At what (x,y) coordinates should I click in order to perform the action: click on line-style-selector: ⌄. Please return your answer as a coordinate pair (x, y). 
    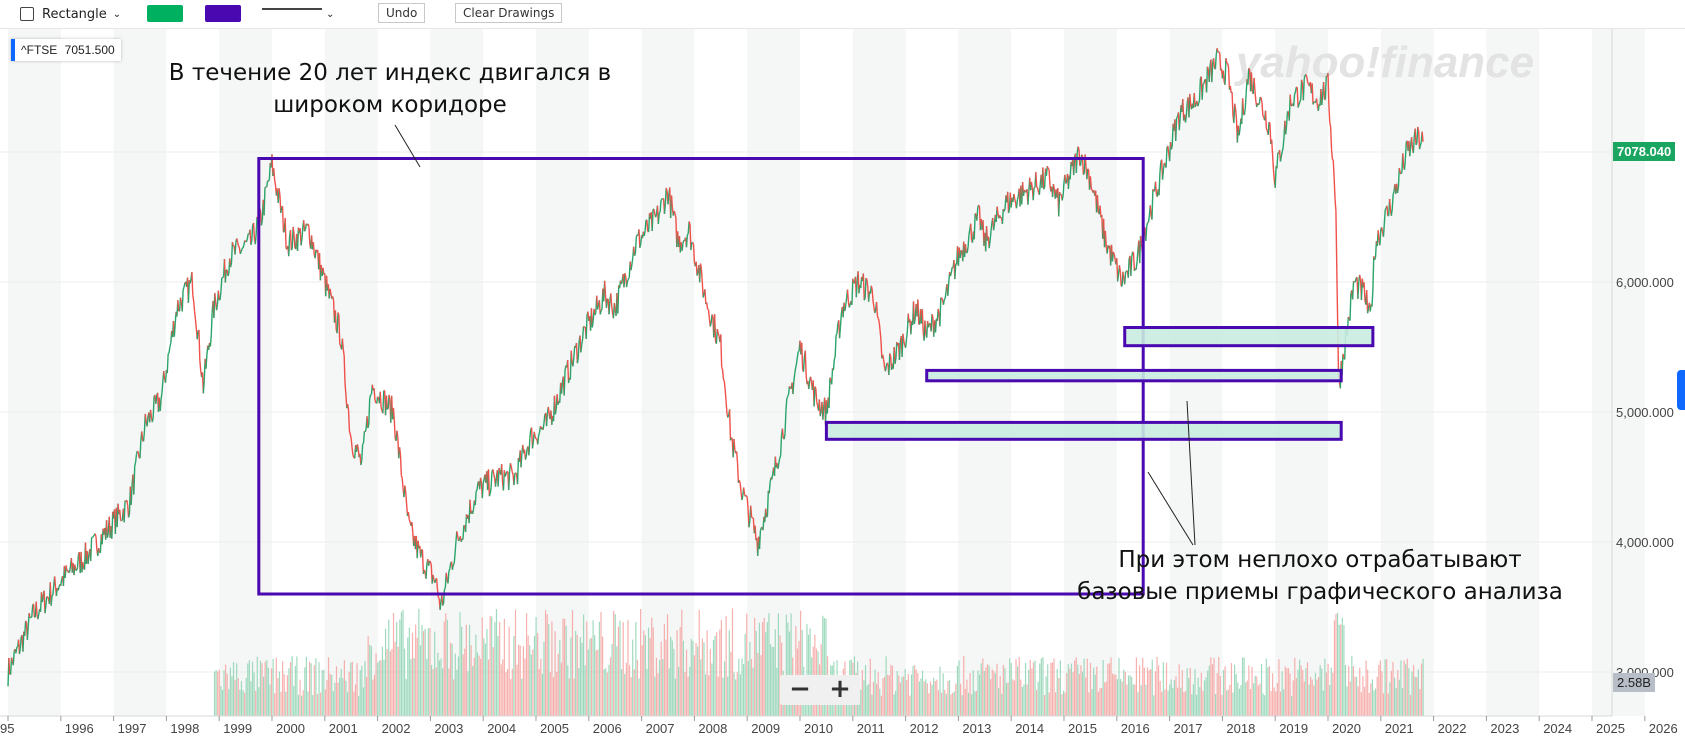
    Looking at the image, I should click on (298, 14).